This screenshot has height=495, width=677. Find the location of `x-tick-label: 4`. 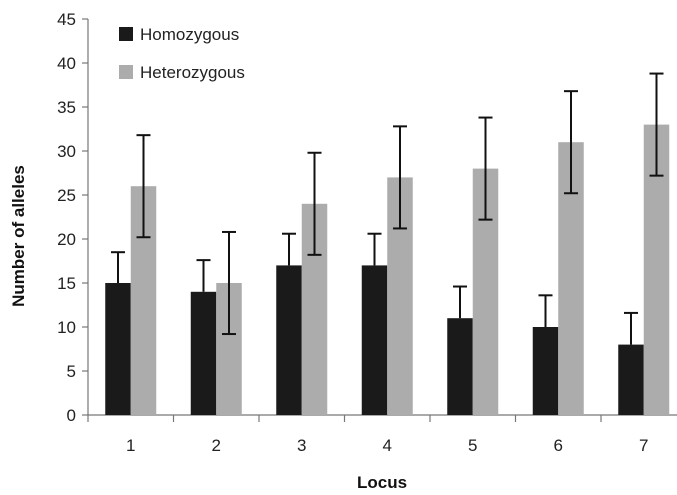

x-tick-label: 4 is located at coordinates (387, 445).